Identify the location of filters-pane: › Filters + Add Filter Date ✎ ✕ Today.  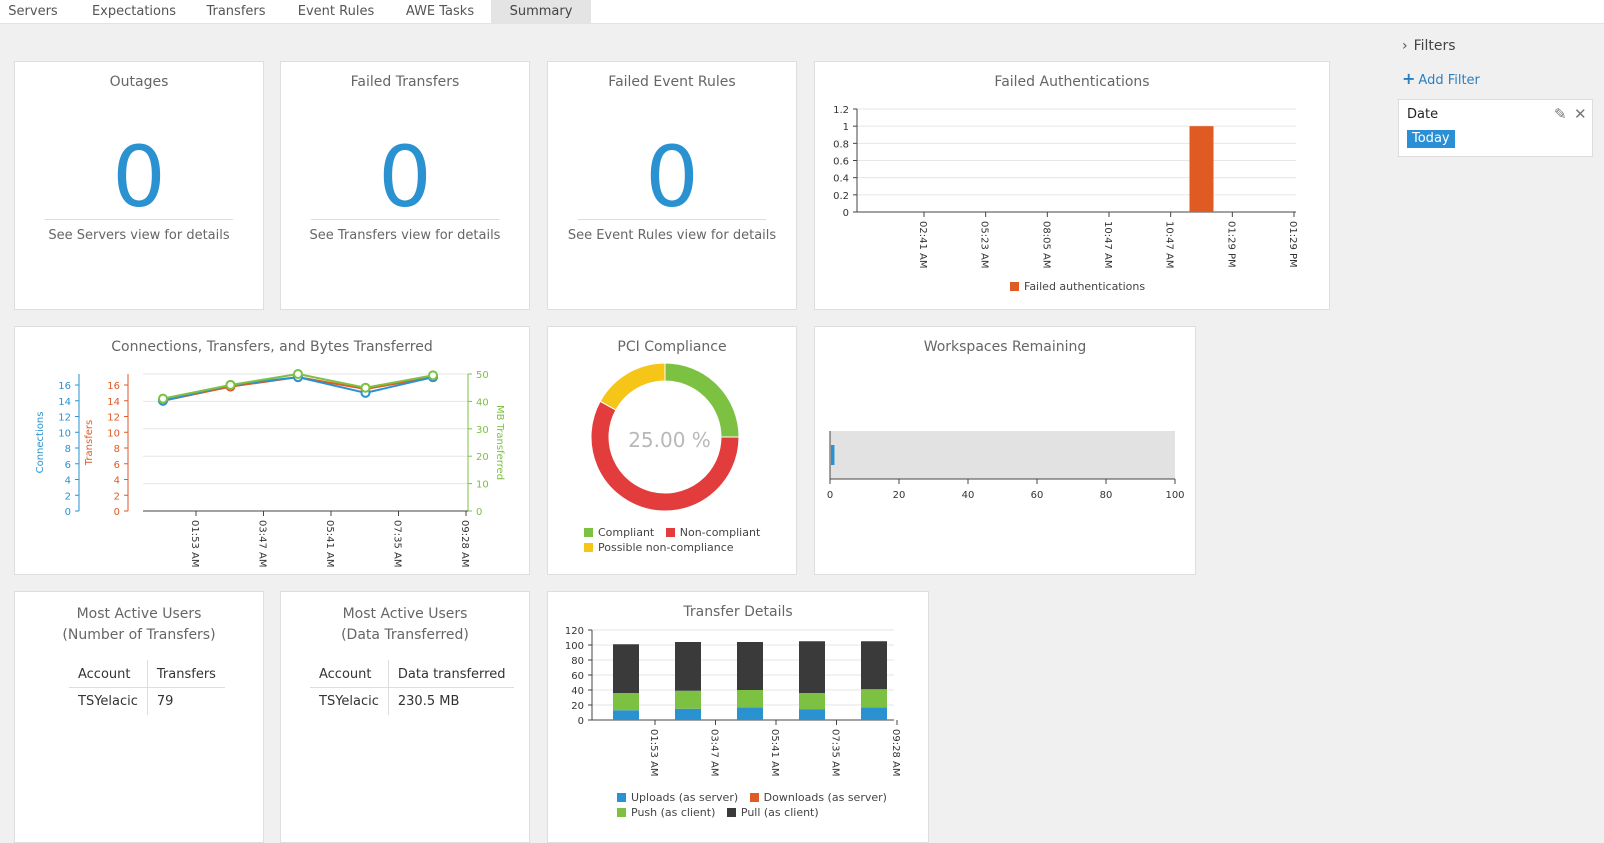
(1495, 427).